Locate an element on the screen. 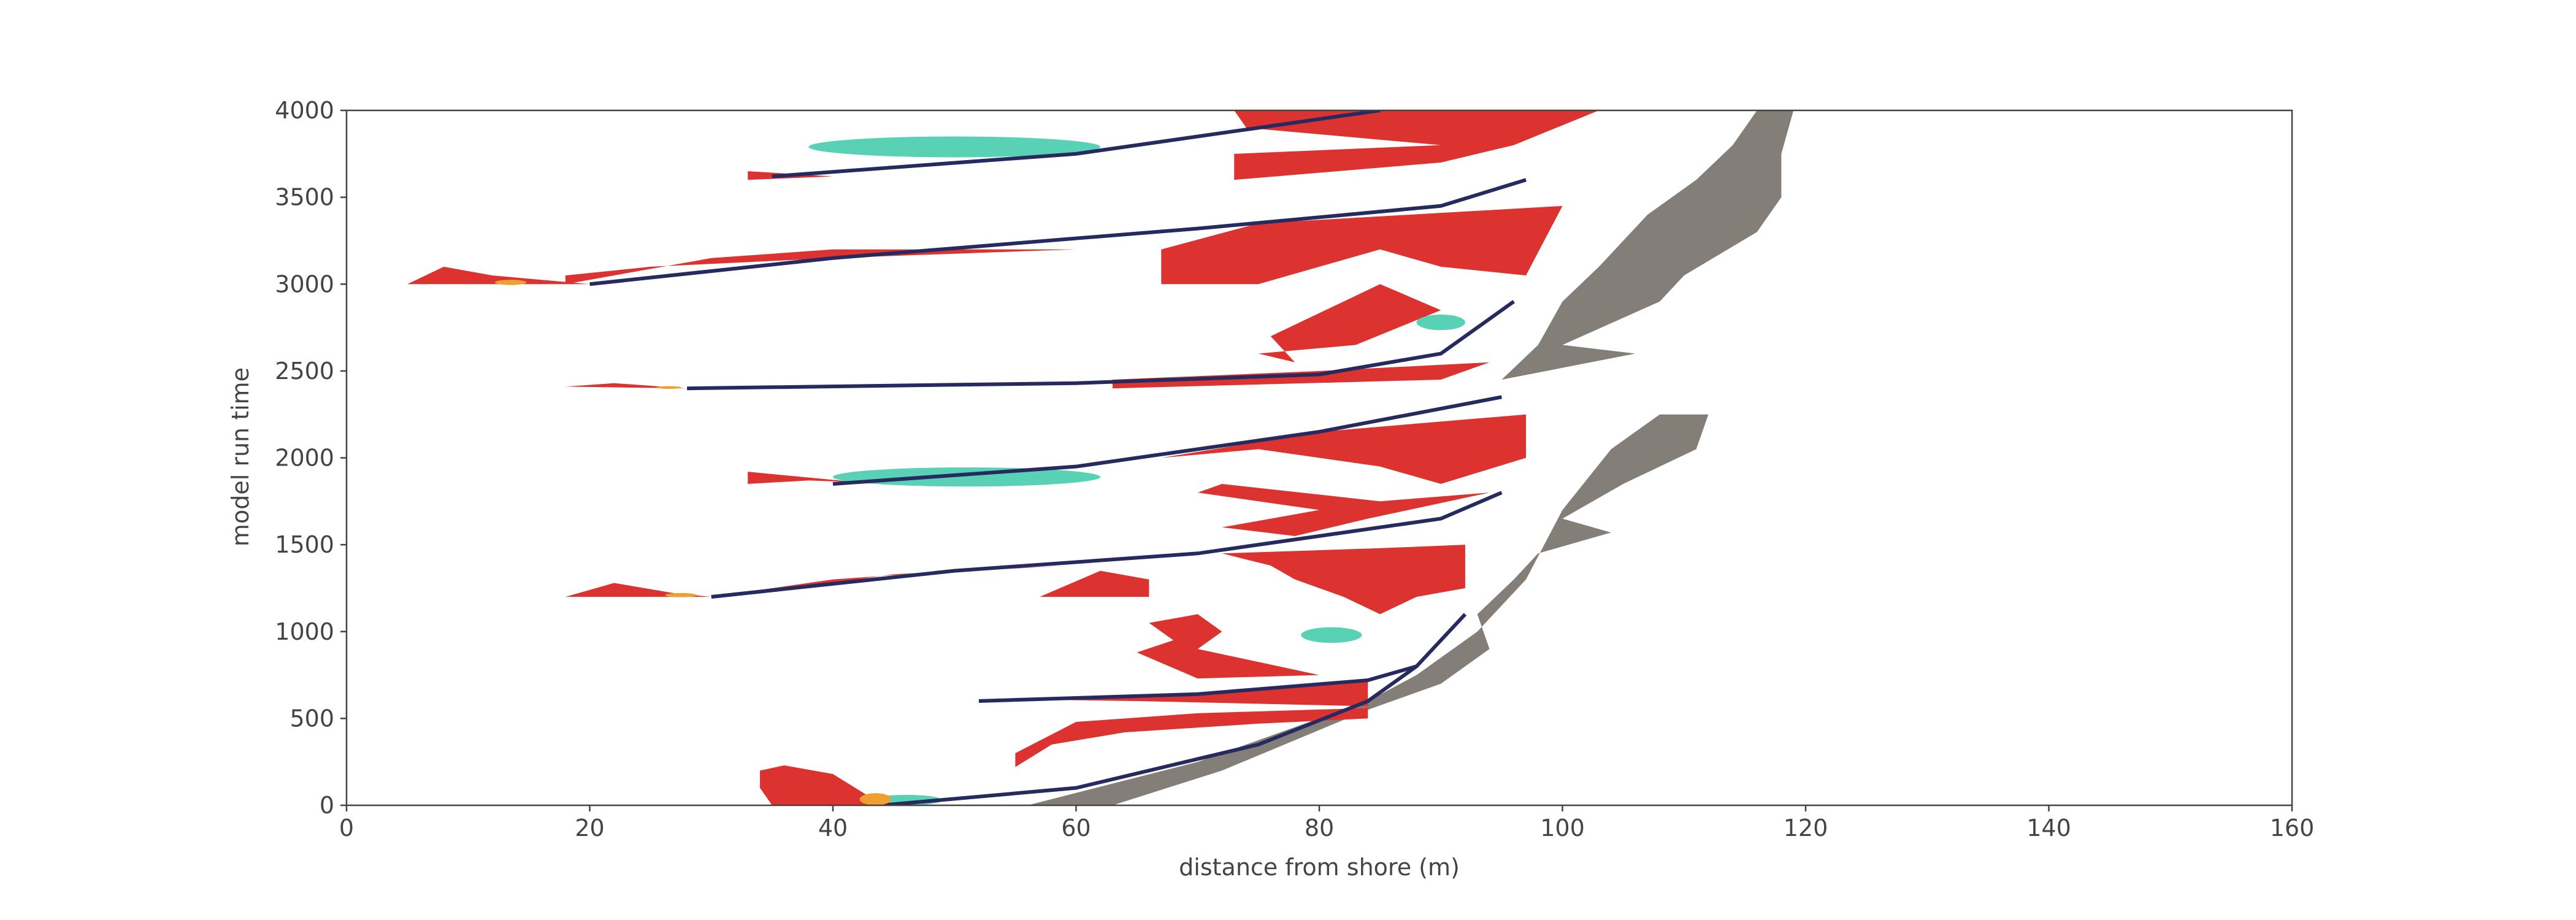 Image resolution: width=2576 pixels, height=920 pixels. x-tick-label: 100 is located at coordinates (1562, 828).